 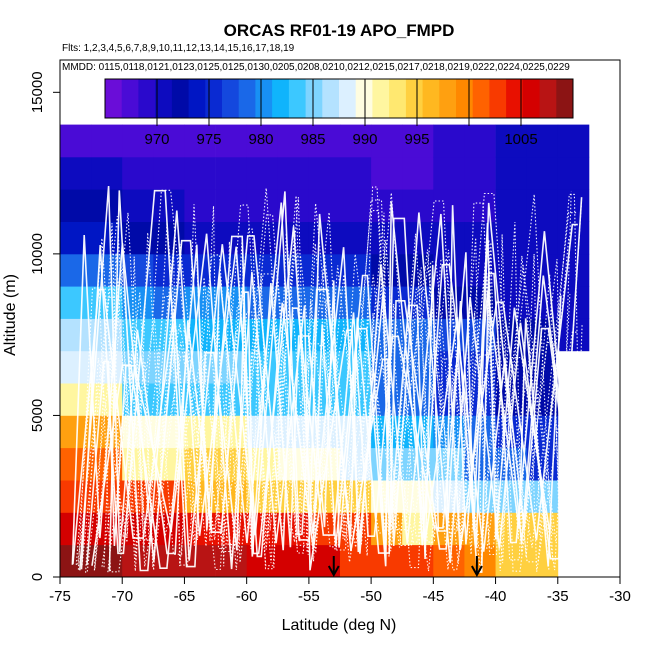 What do you see at coordinates (37, 577) in the screenshot?
I see `y-tick-label: 0` at bounding box center [37, 577].